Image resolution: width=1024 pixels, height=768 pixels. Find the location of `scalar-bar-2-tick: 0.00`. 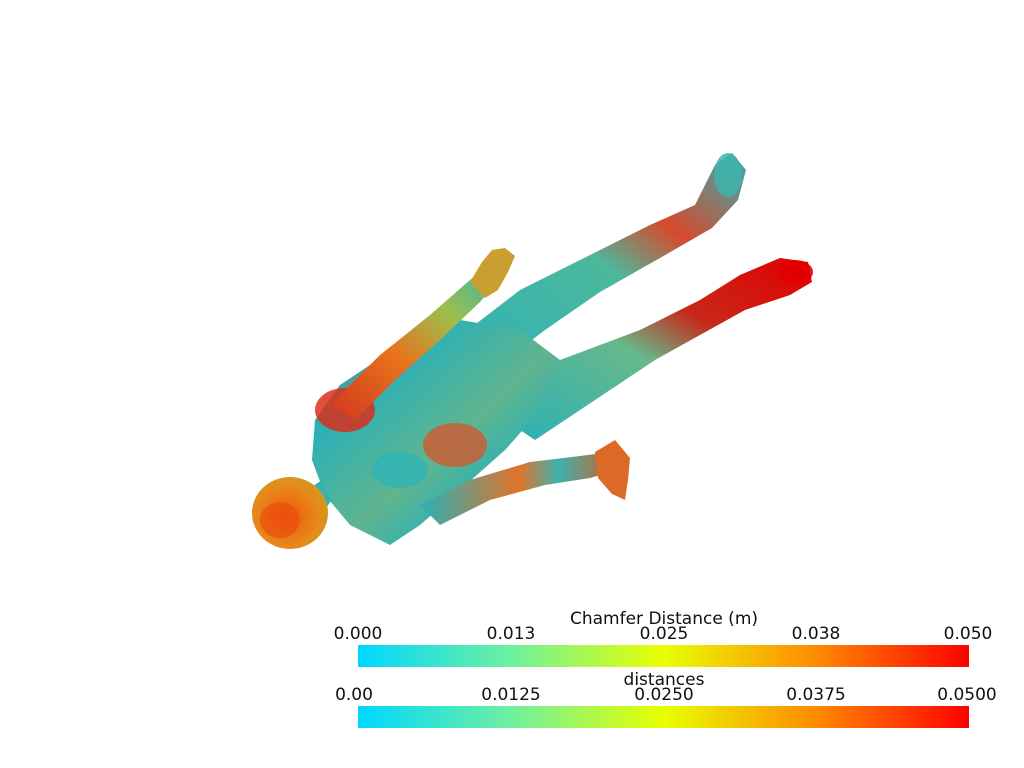

scalar-bar-2-tick: 0.00 is located at coordinates (354, 695).